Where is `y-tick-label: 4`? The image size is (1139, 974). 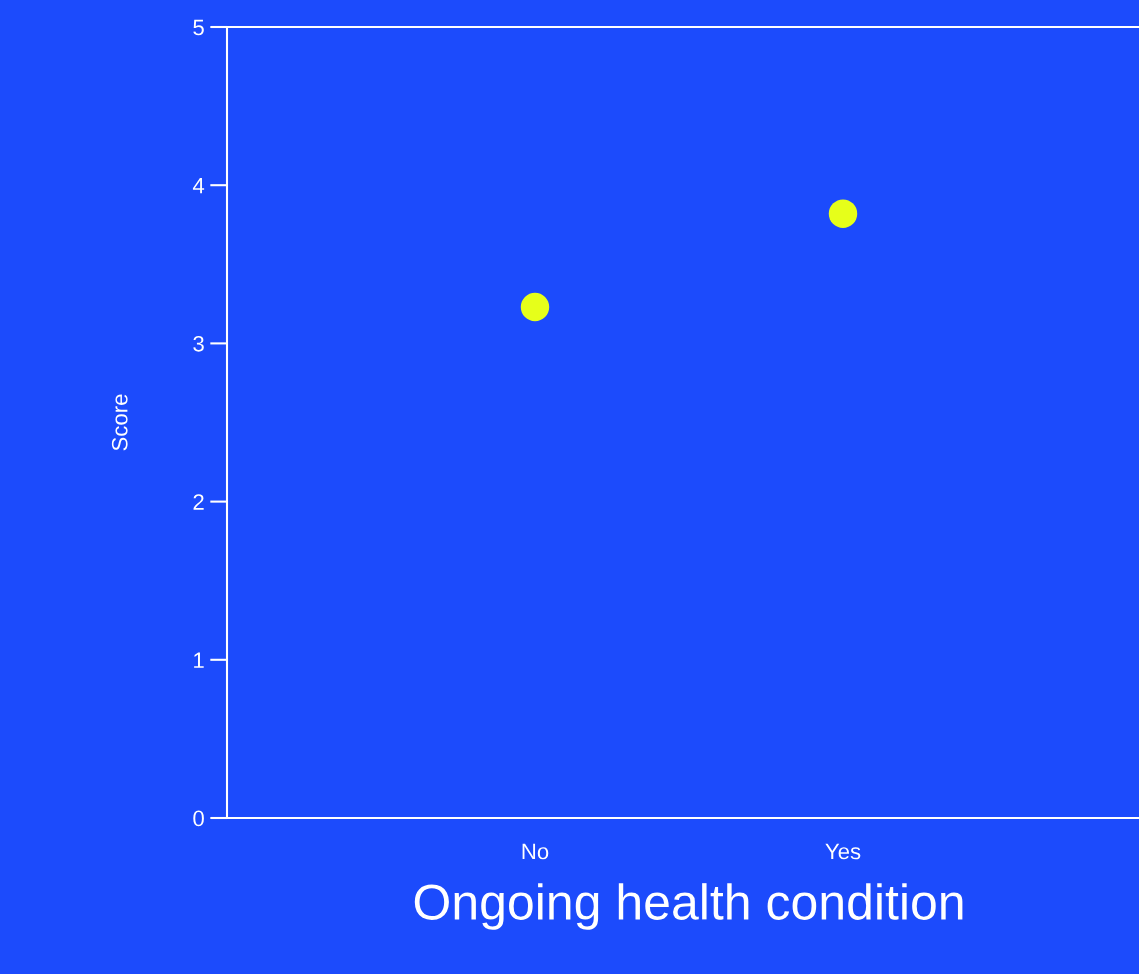 y-tick-label: 4 is located at coordinates (198, 185).